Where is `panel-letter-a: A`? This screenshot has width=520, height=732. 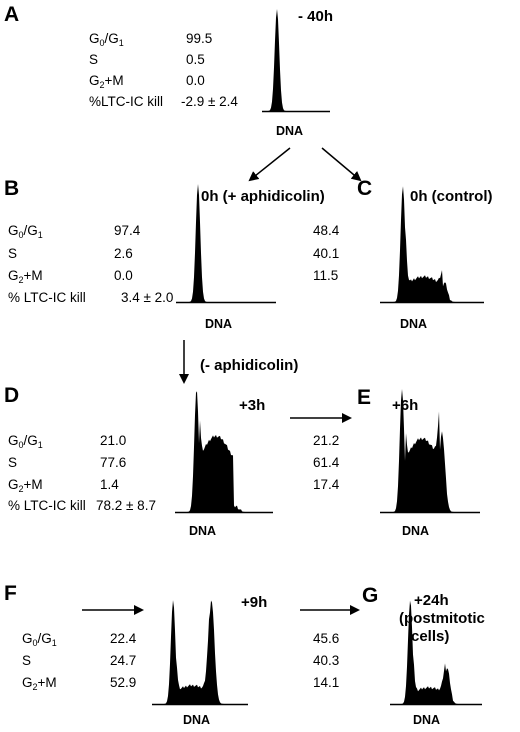 panel-letter-a: A is located at coordinates (12, 14).